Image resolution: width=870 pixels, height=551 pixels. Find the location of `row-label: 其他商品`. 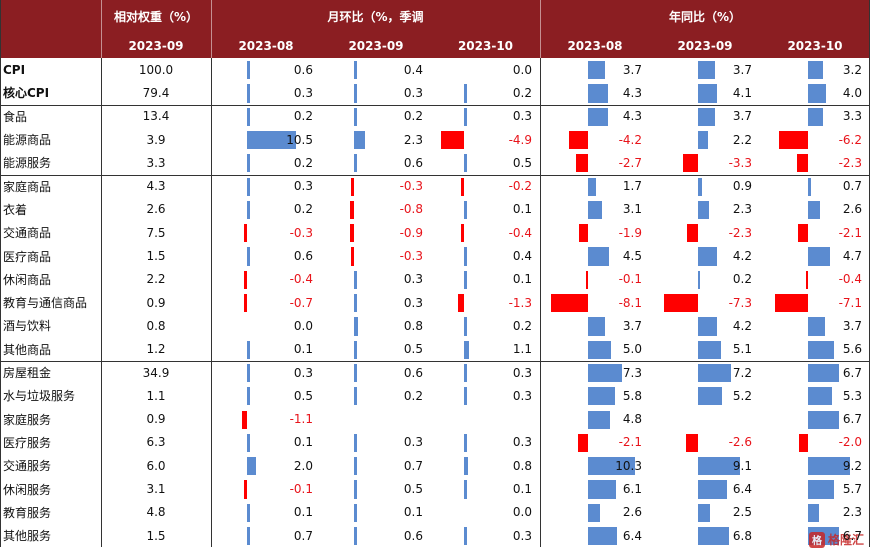

row-label: 其他商品 is located at coordinates (27, 349).